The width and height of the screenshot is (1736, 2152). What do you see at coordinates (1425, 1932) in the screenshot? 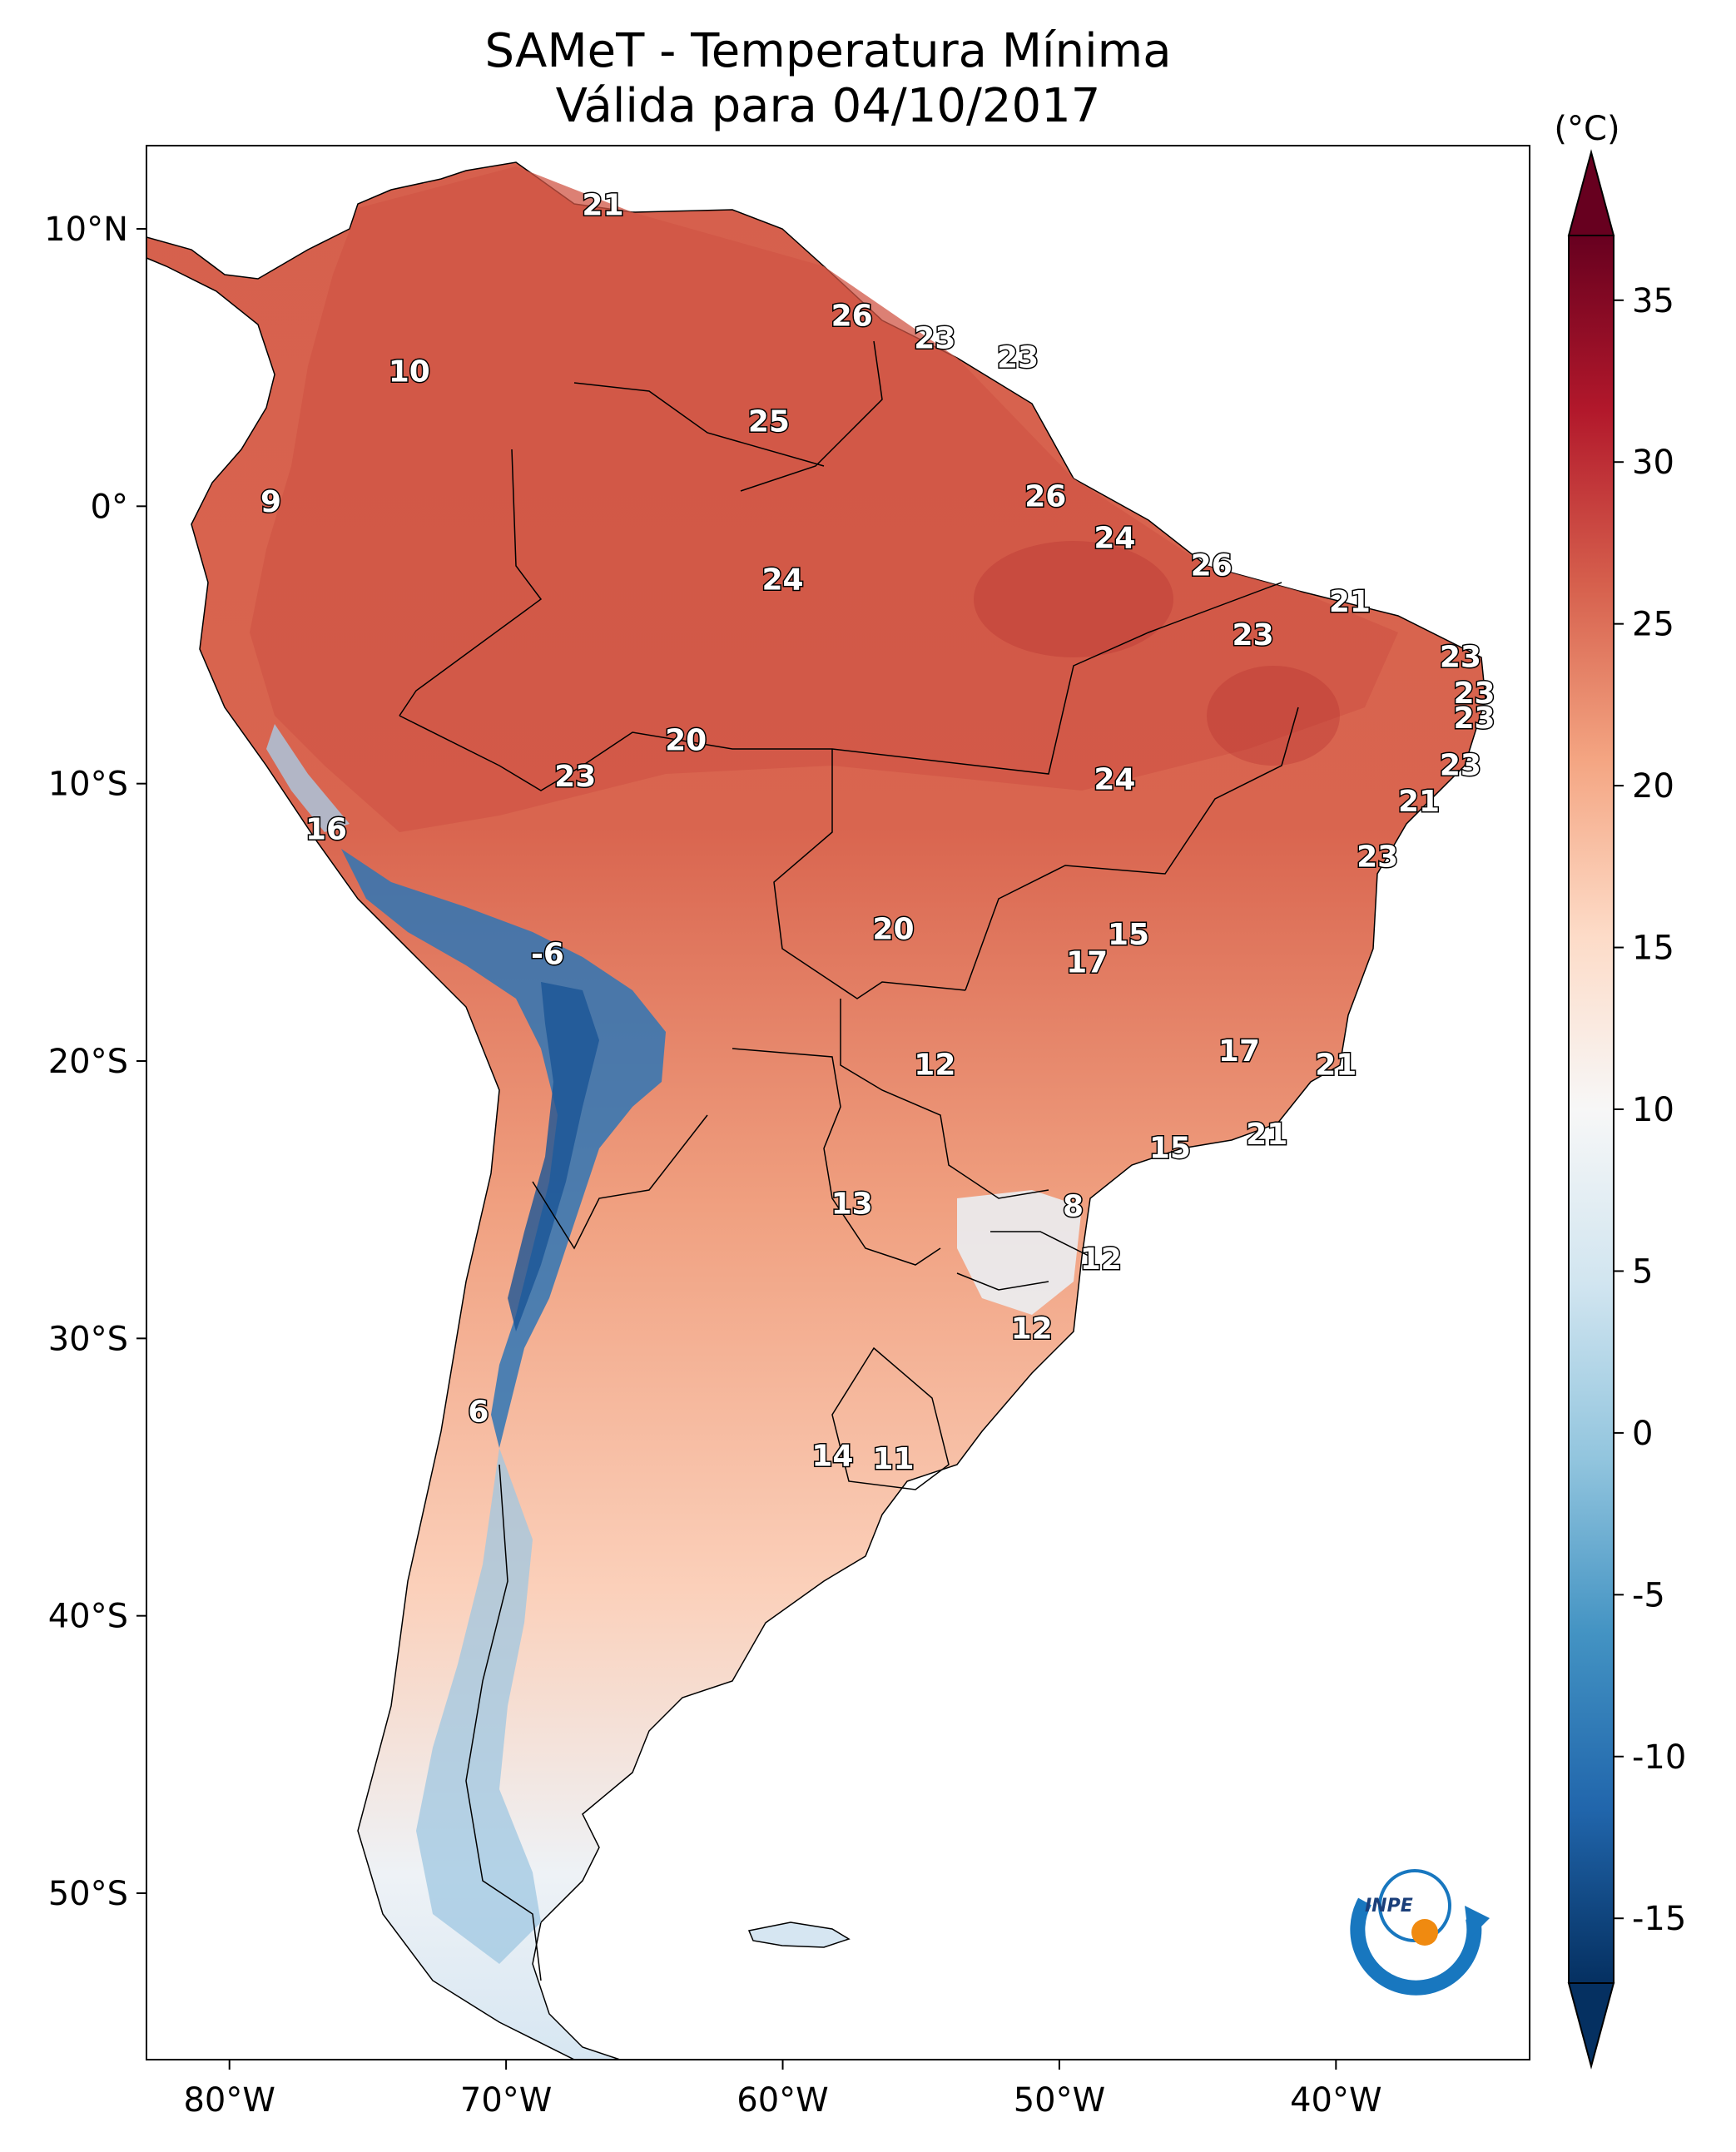
I see `inpe-logo-sun` at bounding box center [1425, 1932].